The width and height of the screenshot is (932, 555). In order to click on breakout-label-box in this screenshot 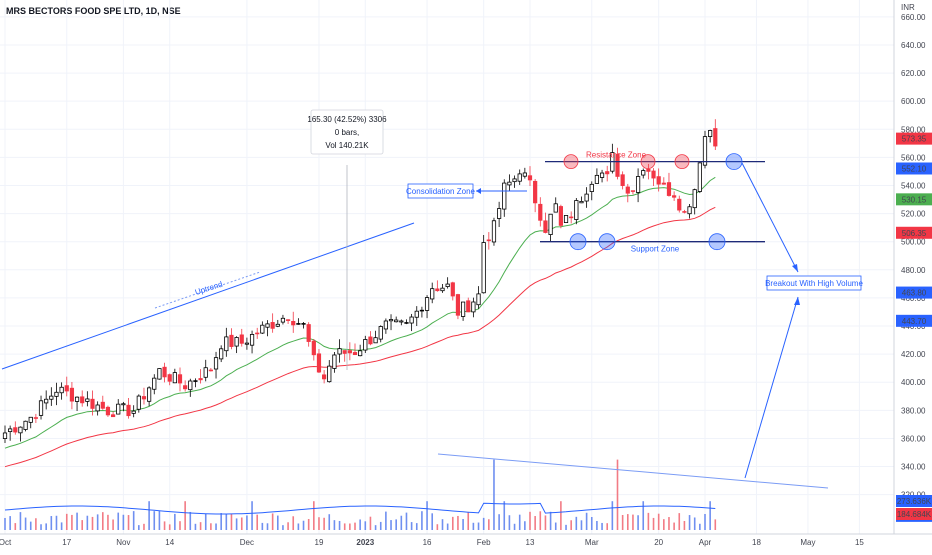, I will do `click(814, 283)`.